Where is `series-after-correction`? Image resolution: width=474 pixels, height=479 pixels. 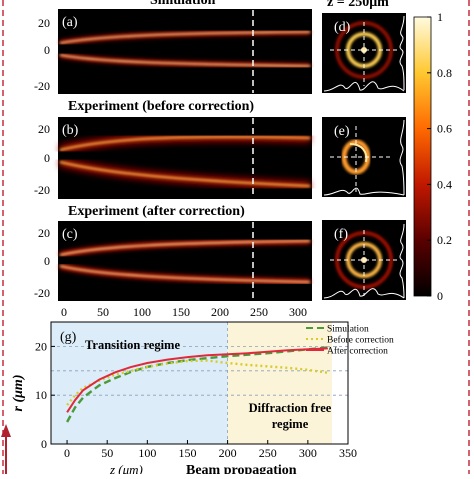 series-after-correction is located at coordinates (197, 380).